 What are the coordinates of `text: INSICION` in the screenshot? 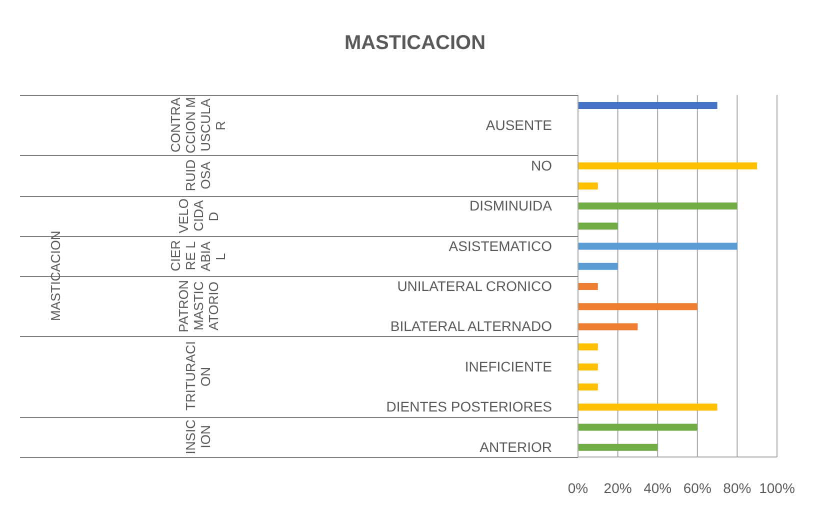 It's located at (198, 436).